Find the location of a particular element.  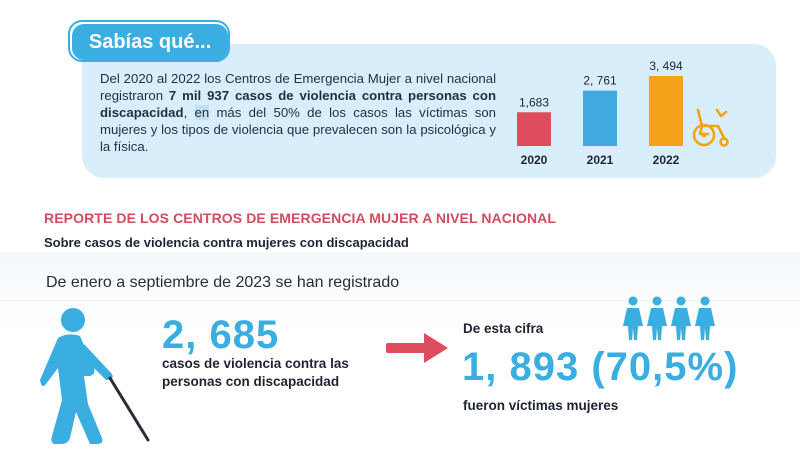

bar-year-label: 2021 is located at coordinates (600, 160).